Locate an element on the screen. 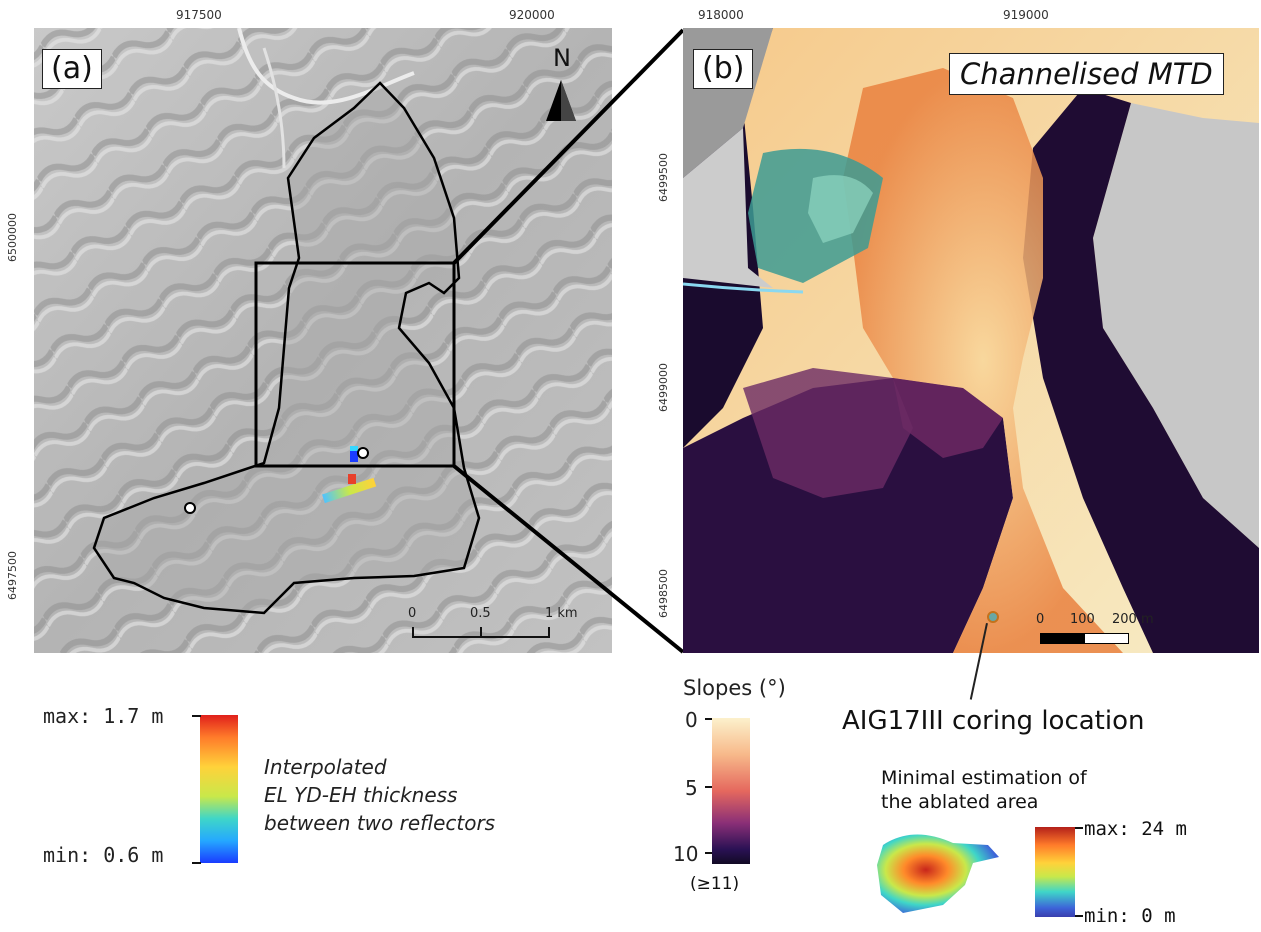 The height and width of the screenshot is (932, 1261). ablation-tick-min is located at coordinates (1079, 916).